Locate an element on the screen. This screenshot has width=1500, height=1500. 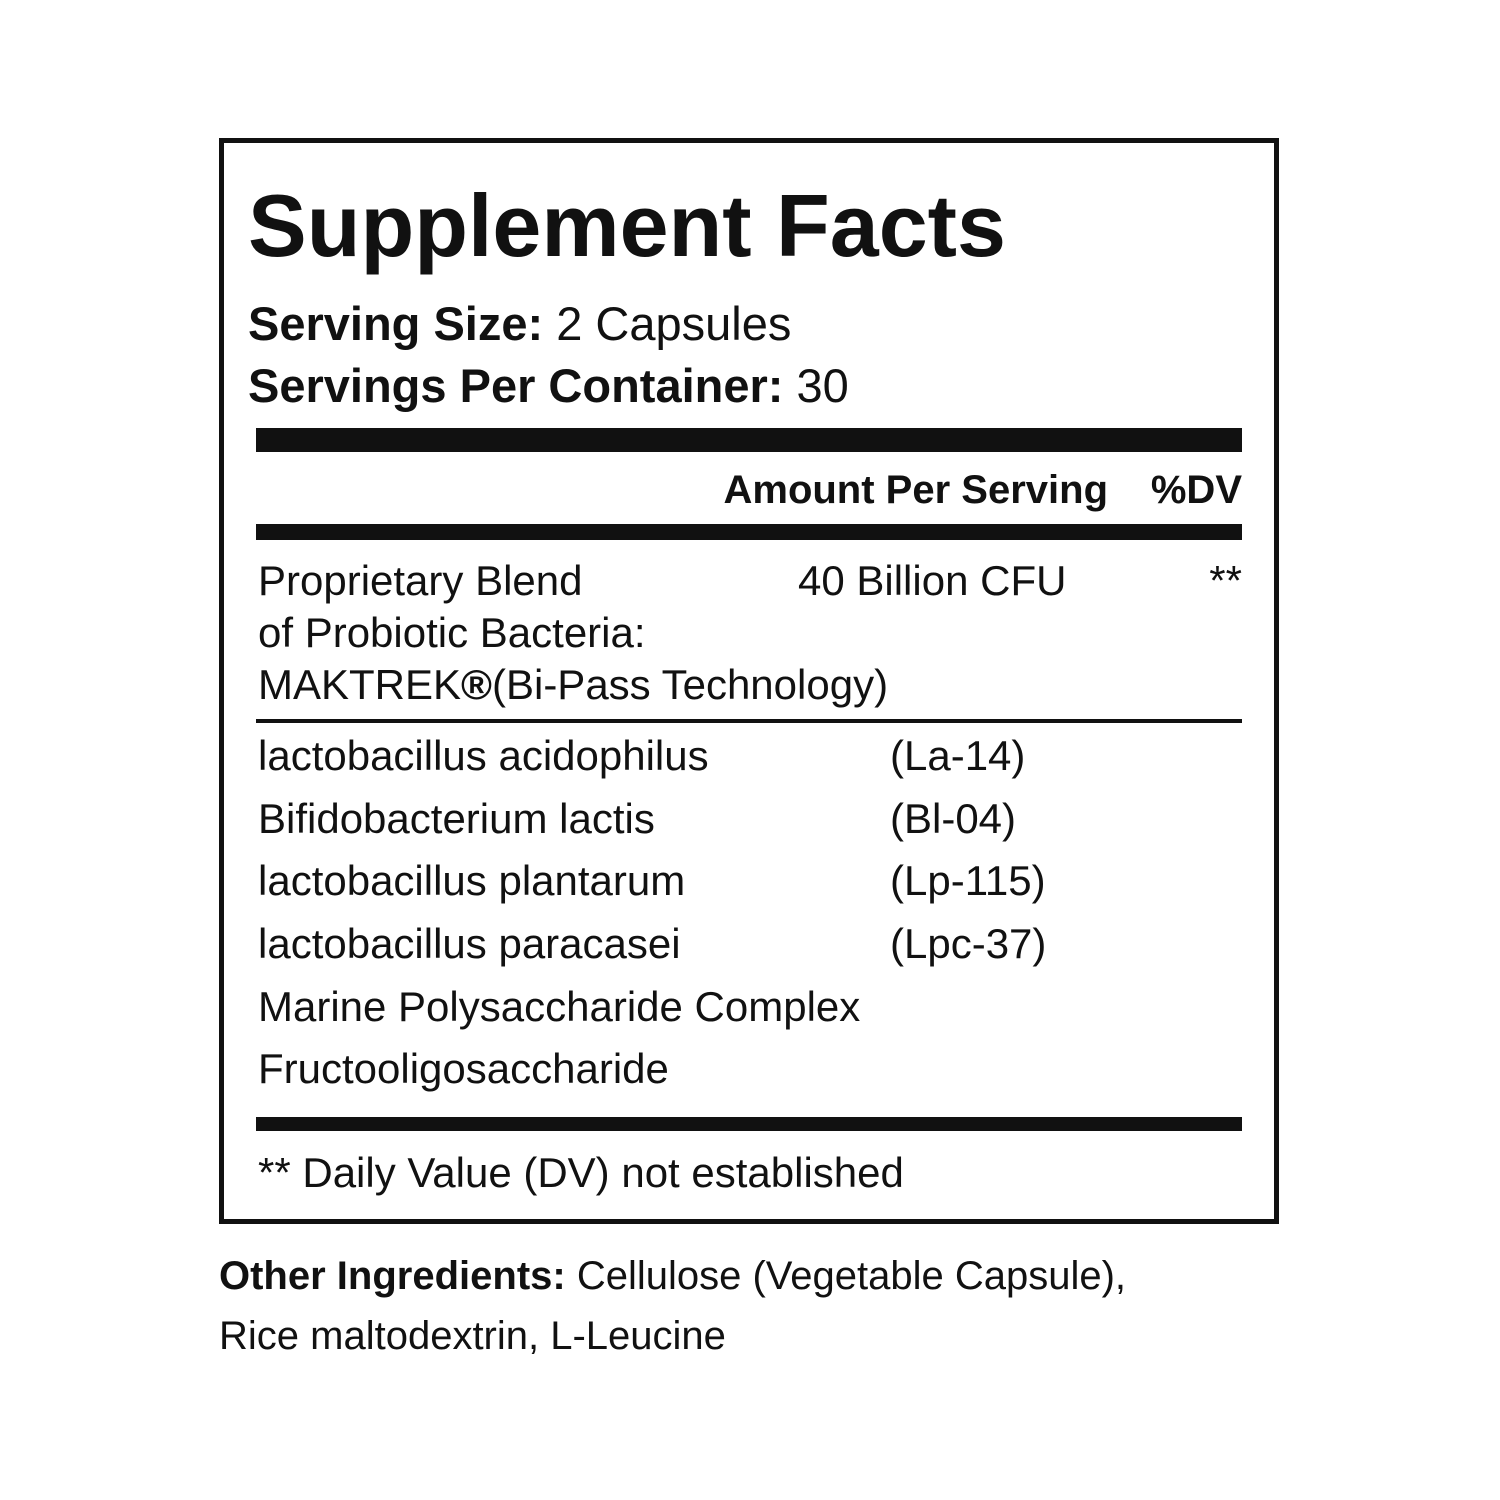
servings-per-container: Servings Per Container: 30 is located at coordinates (548, 385).